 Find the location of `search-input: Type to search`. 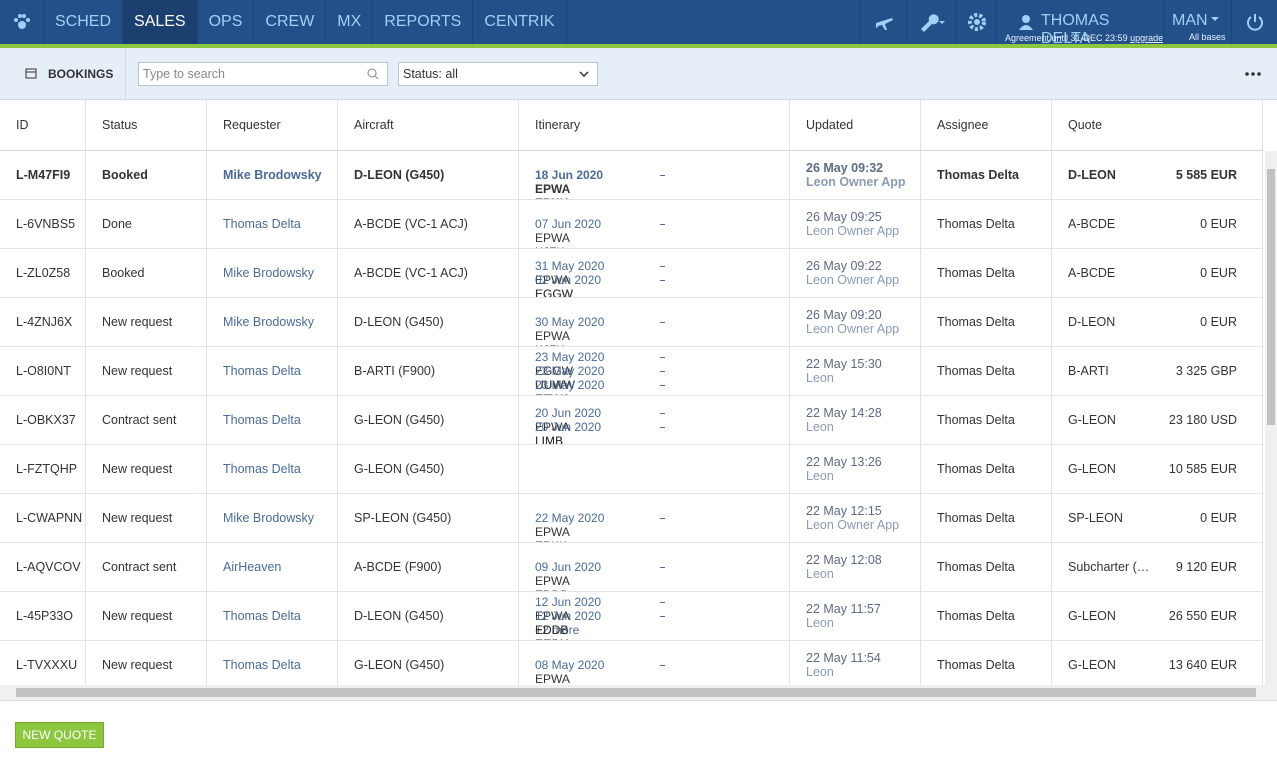

search-input: Type to search is located at coordinates (263, 74).